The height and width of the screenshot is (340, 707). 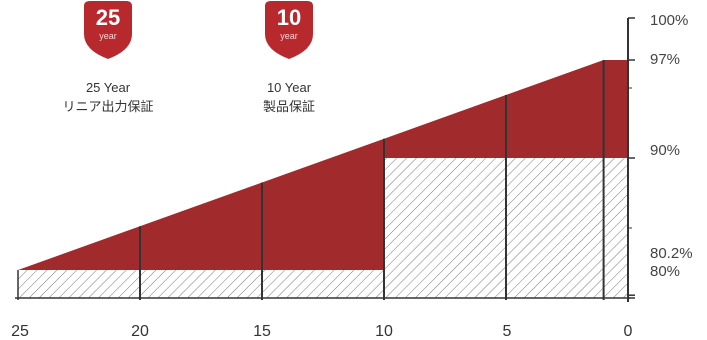 What do you see at coordinates (289, 17) in the screenshot?
I see `badge-number: 10` at bounding box center [289, 17].